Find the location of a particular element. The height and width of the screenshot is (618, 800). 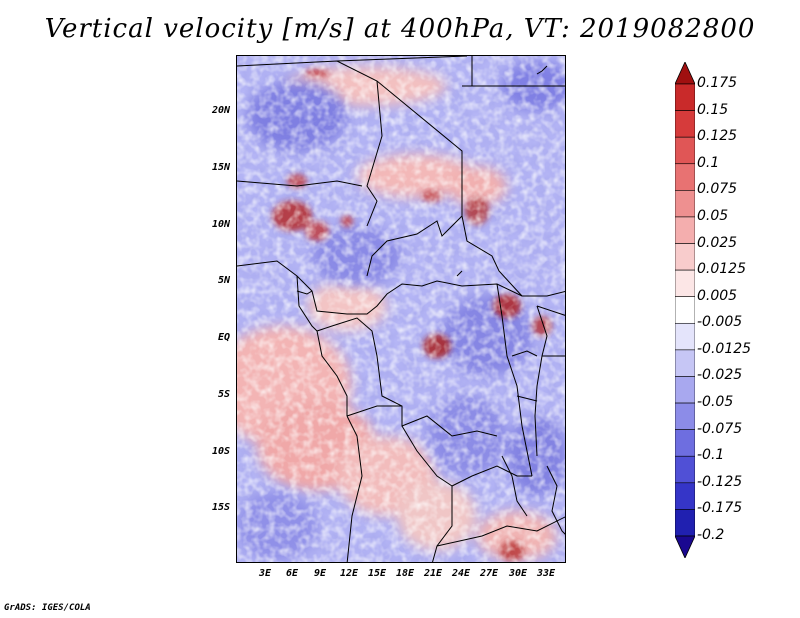

lon-label: 3E is located at coordinates (265, 573).